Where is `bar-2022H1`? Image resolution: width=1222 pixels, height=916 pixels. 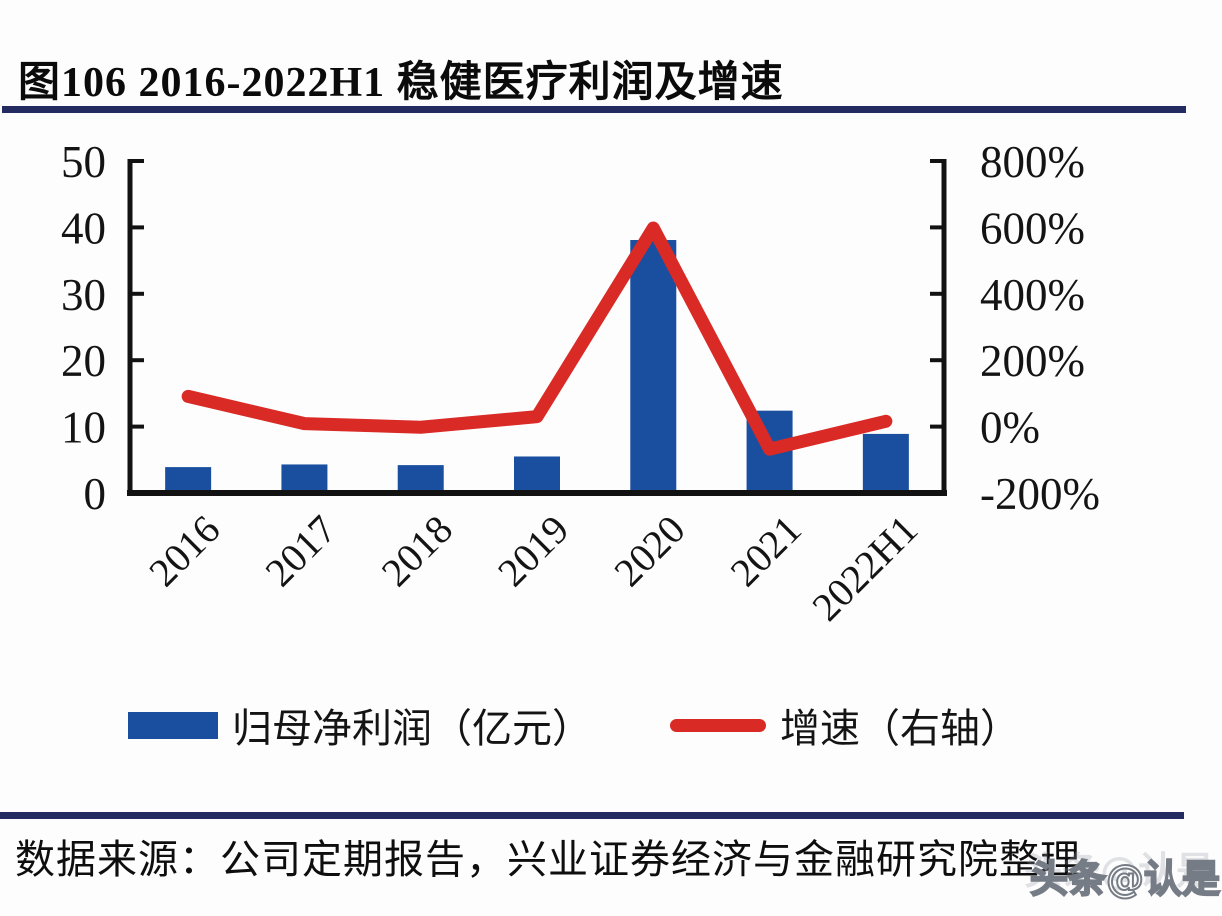
bar-2022H1 is located at coordinates (885, 463).